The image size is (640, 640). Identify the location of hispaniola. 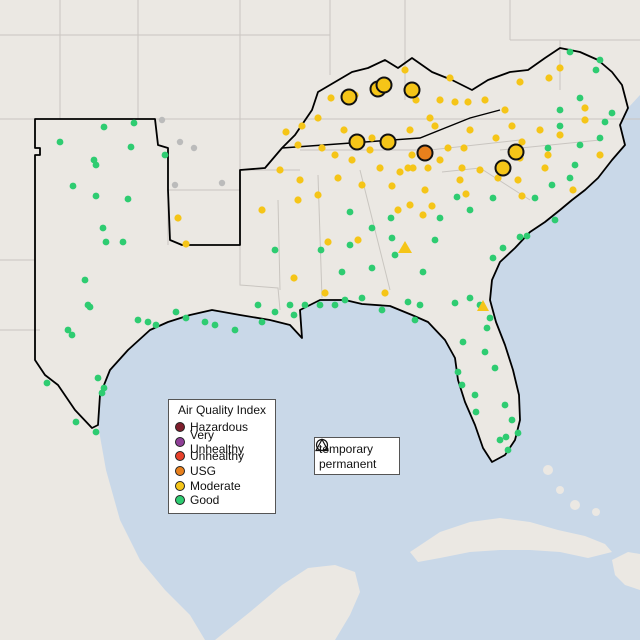
(626, 571).